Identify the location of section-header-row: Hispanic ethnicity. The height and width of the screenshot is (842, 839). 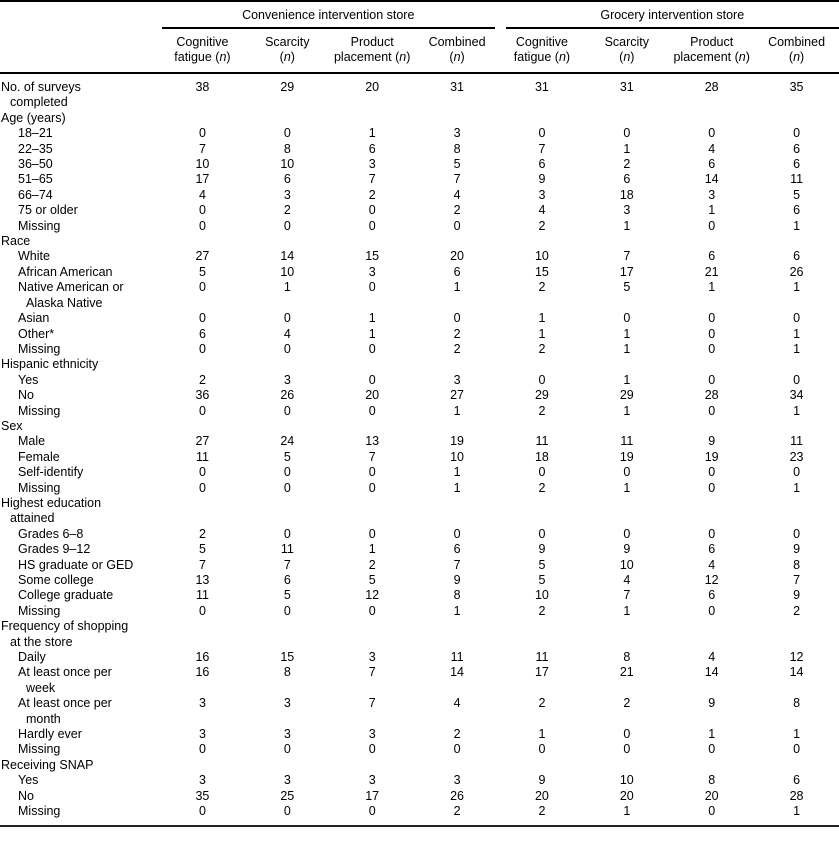
(419, 364).